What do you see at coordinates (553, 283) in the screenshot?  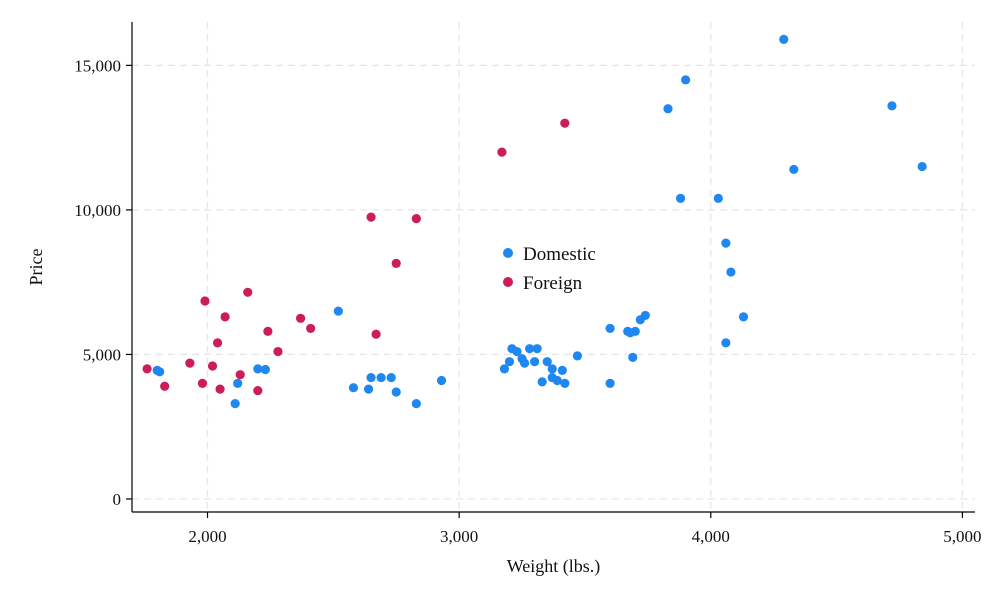 I see `legend-label-foreign: Foreign` at bounding box center [553, 283].